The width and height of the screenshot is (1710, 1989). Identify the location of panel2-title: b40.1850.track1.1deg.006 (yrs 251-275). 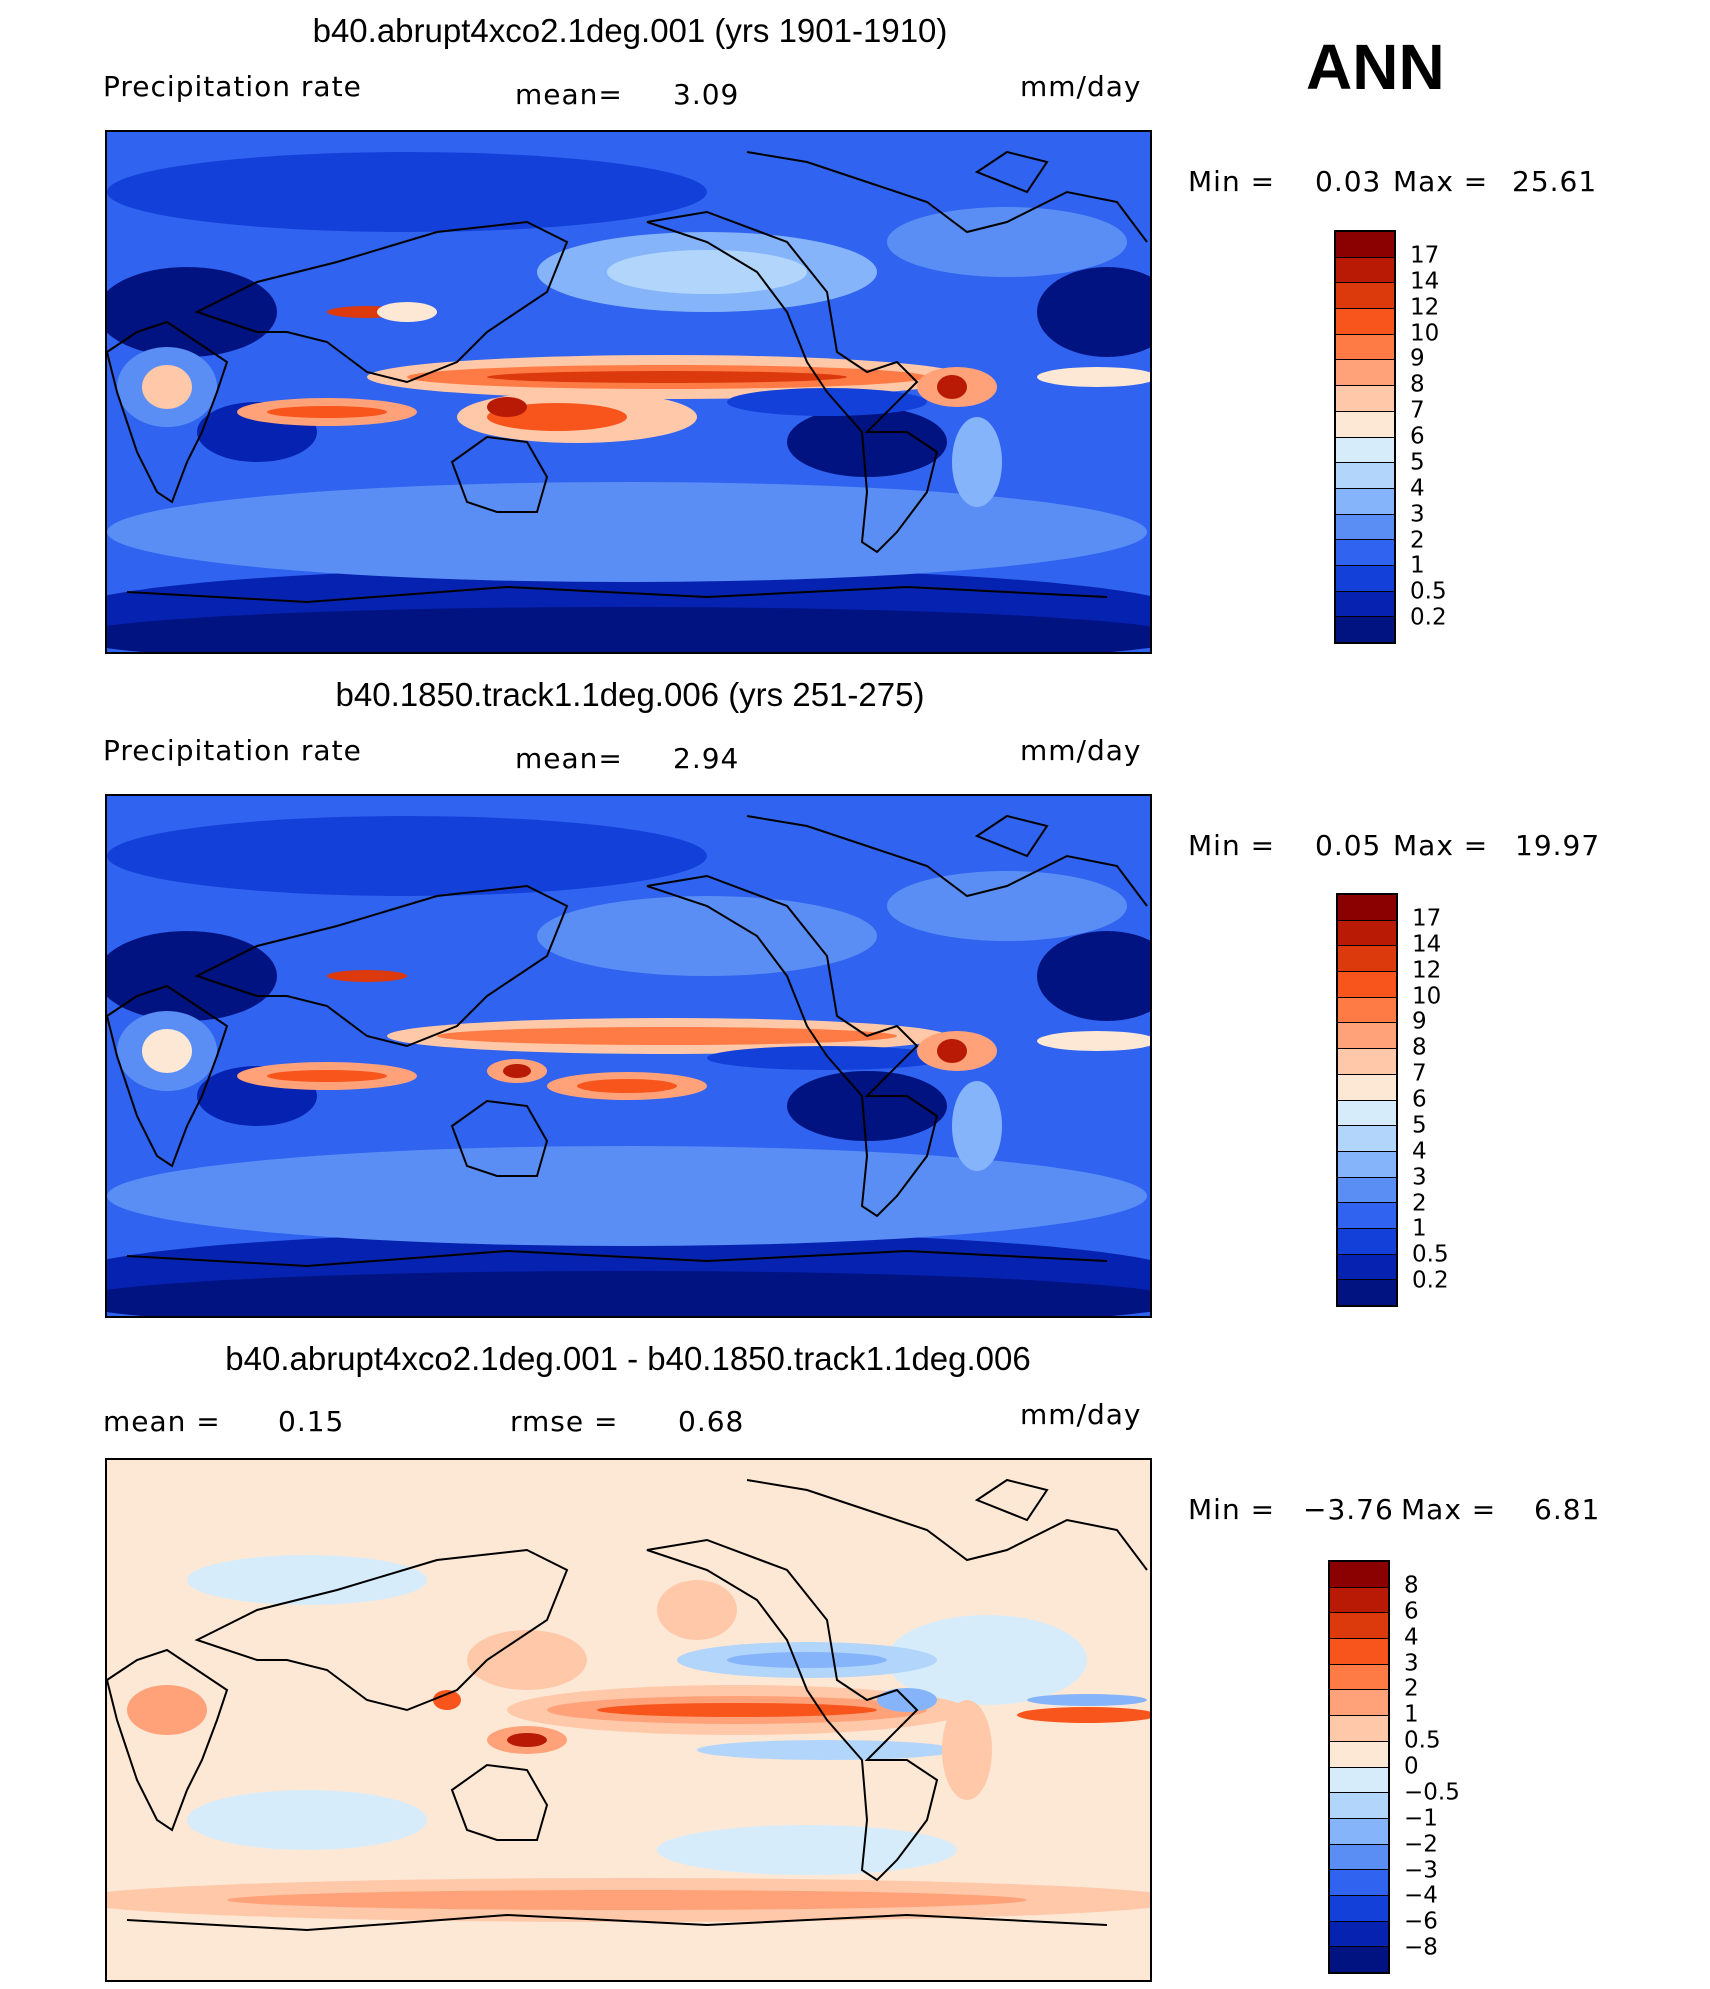
(630, 694).